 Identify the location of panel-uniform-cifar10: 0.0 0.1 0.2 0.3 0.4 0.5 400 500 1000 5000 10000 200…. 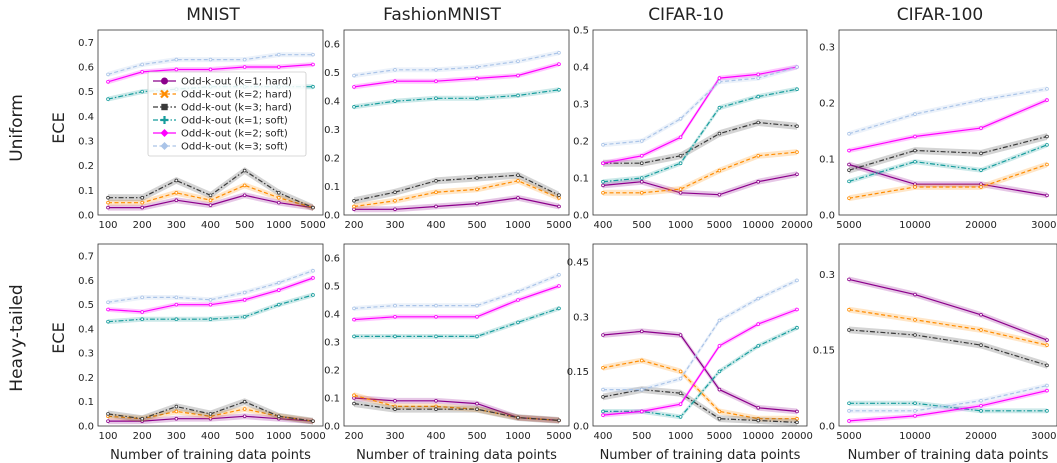
(693, 129).